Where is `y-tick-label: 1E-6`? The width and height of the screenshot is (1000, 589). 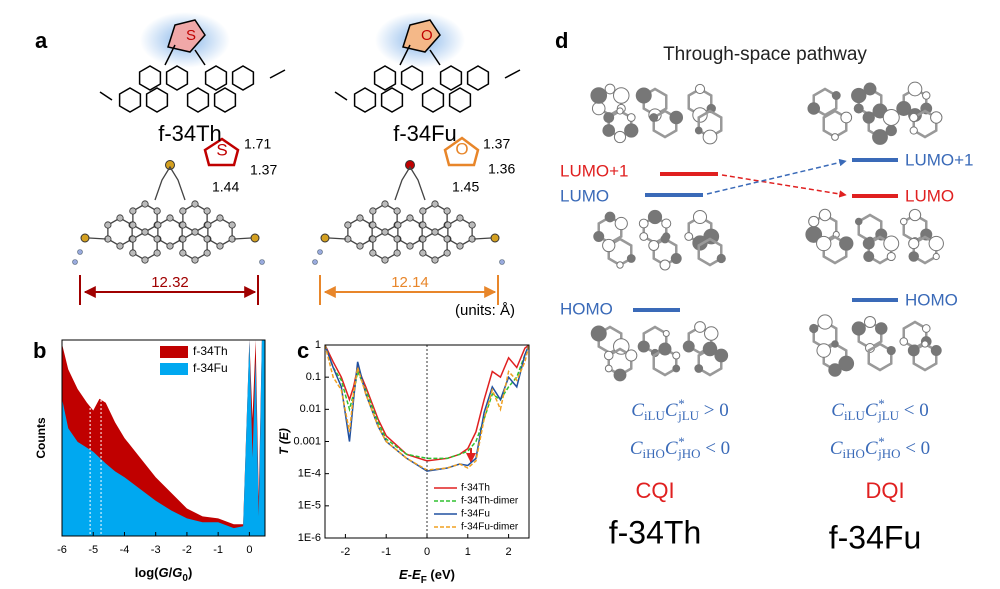
y-tick-label: 1E-6 is located at coordinates (309, 538).